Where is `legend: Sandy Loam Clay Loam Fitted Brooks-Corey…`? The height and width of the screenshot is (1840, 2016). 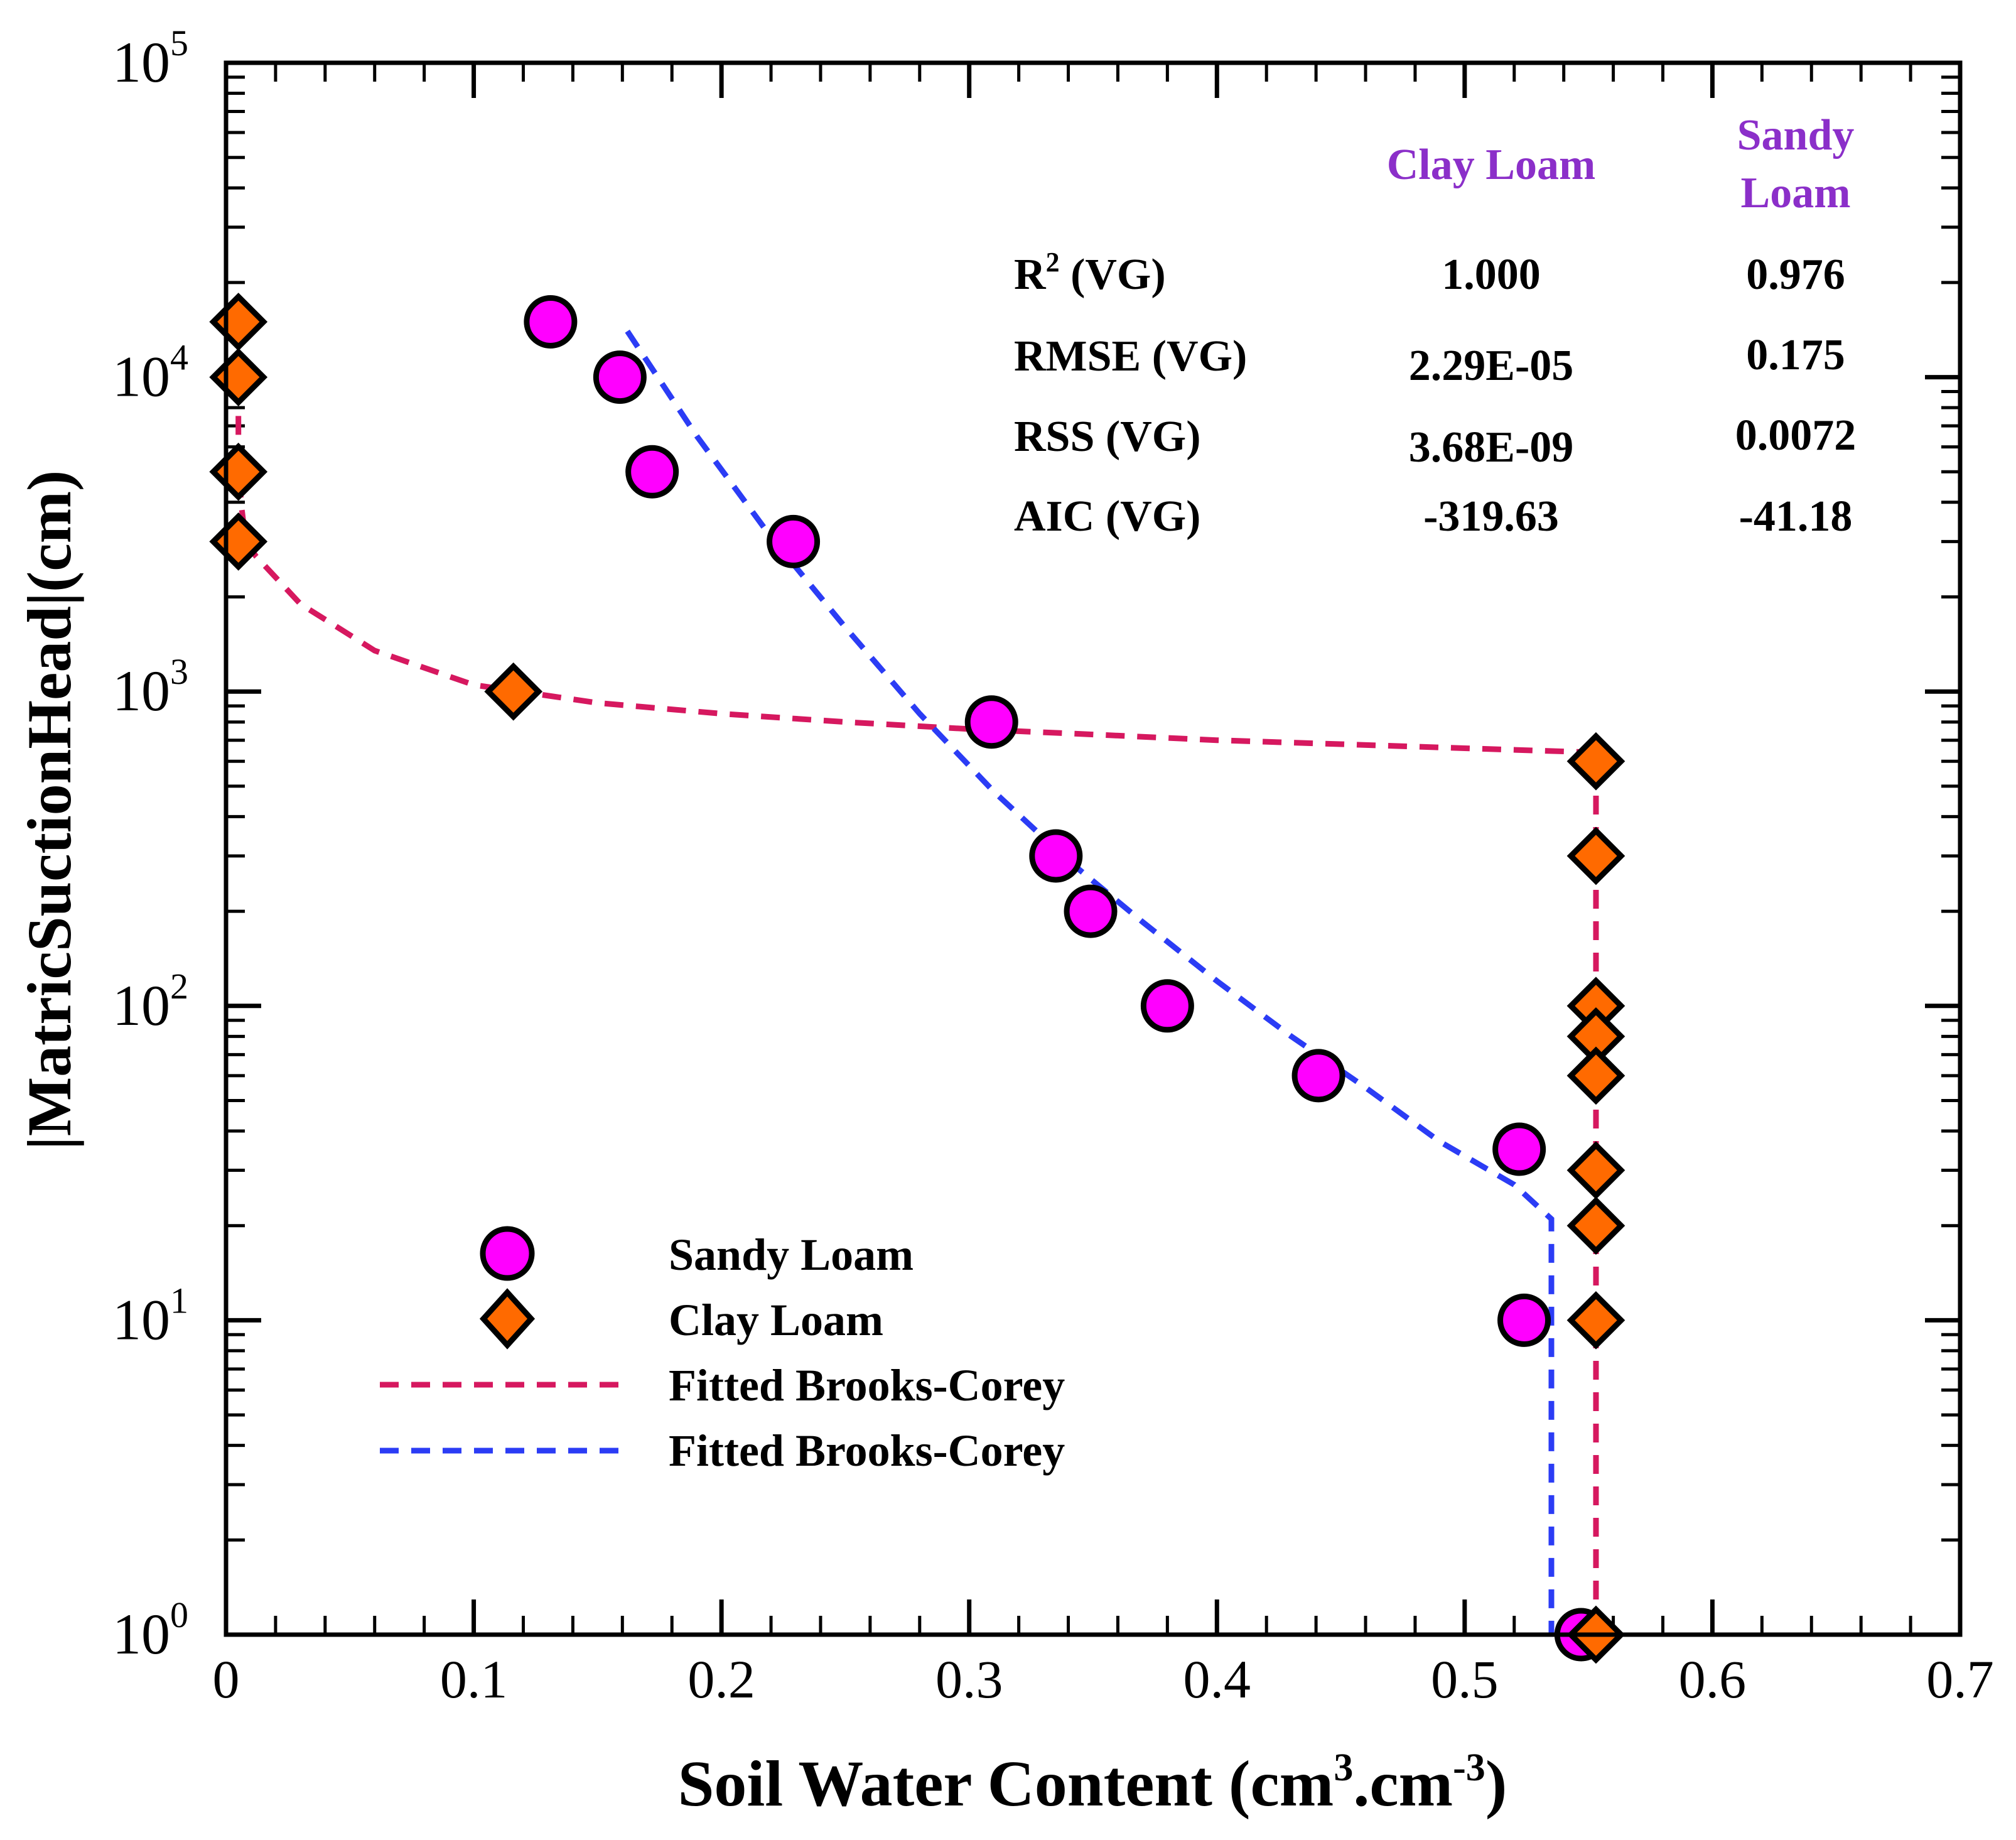
legend: Sandy Loam Clay Loam Fitted Brooks-Corey… is located at coordinates (722, 1351).